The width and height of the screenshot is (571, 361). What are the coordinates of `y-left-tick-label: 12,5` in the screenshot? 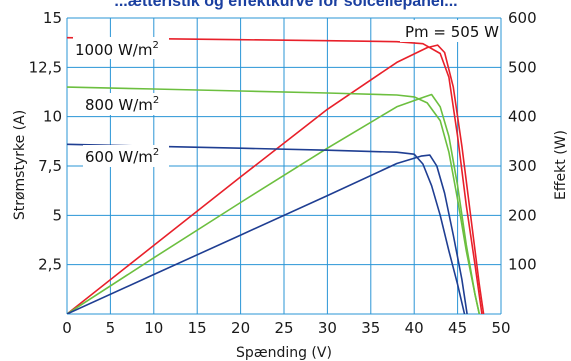 It's located at (45, 67).